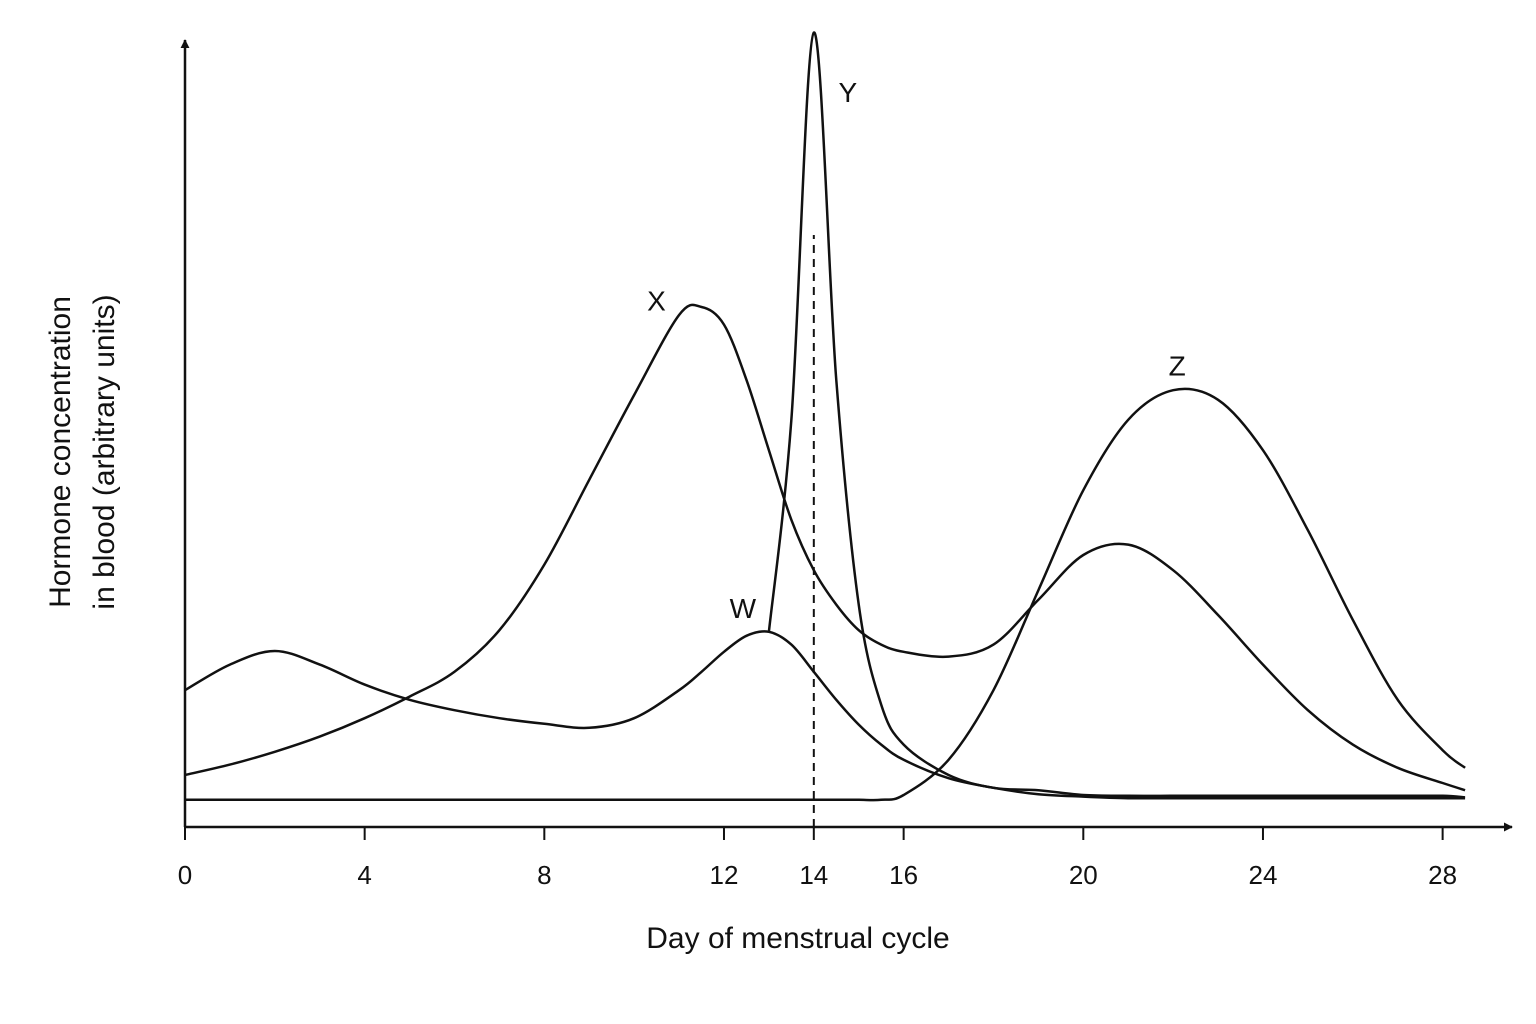 This screenshot has height=1024, width=1536. I want to click on x-tick-label: 20, so click(1083, 875).